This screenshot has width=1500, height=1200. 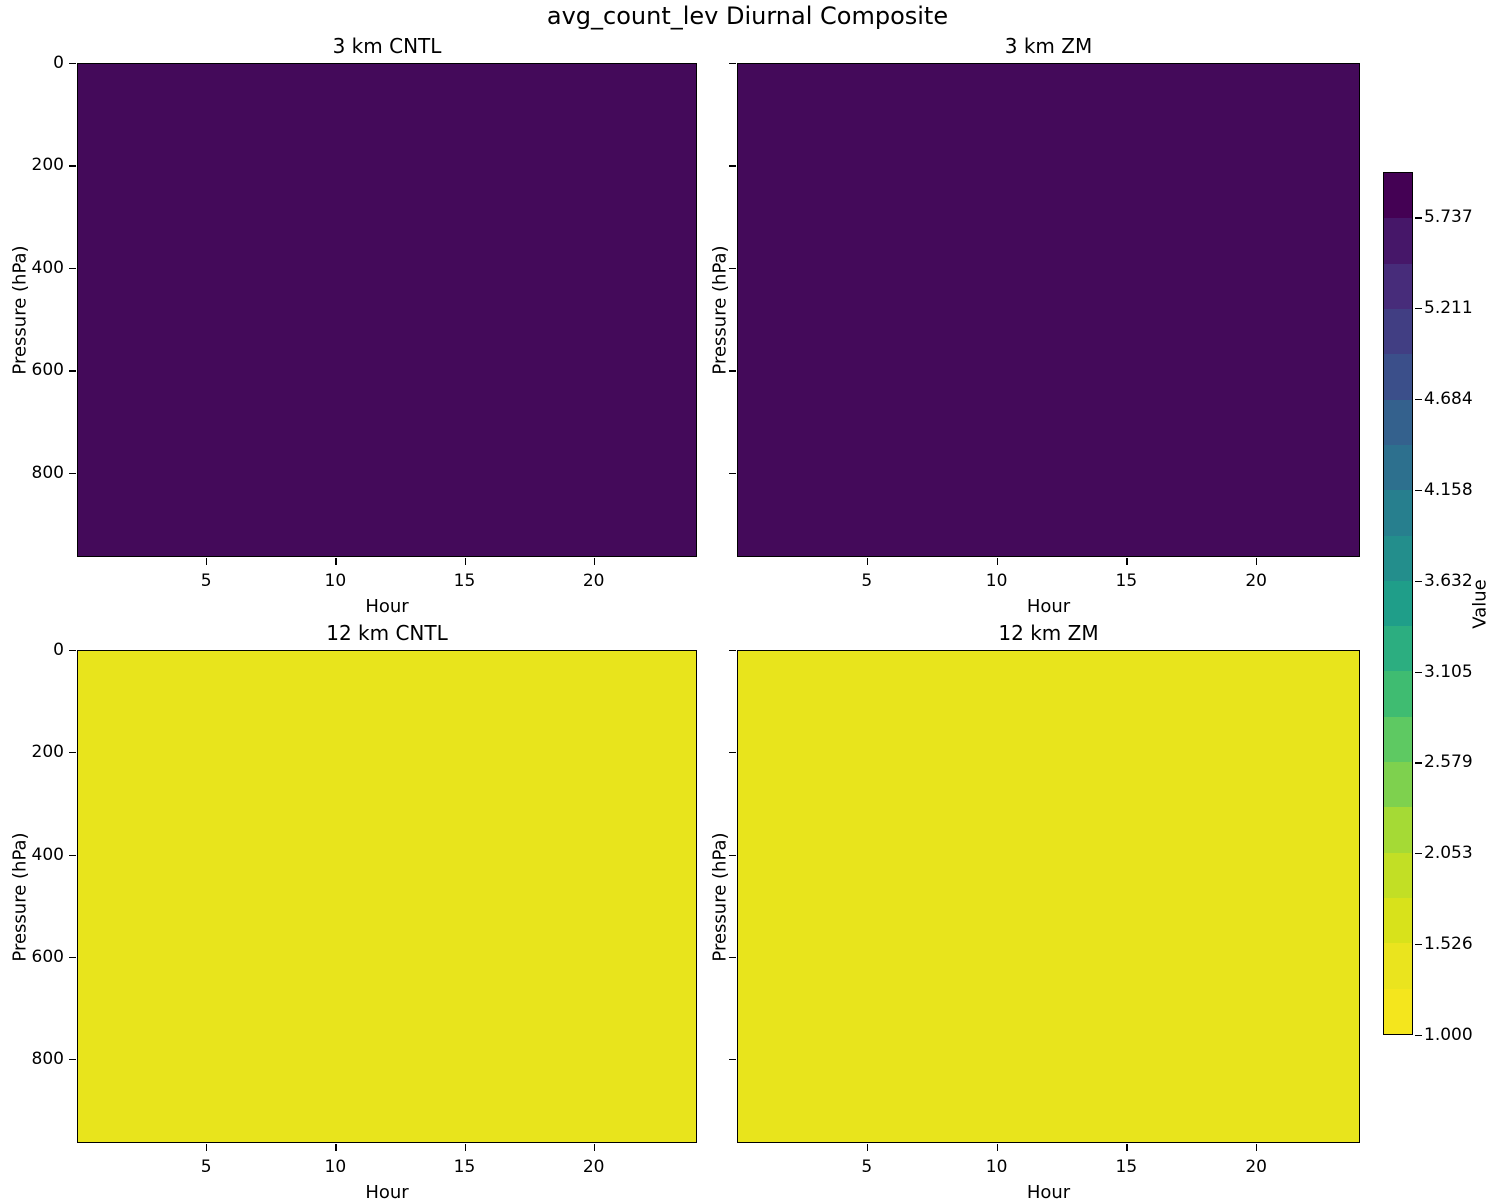 I want to click on colorbar-tick-label: 2.053, so click(x=1448, y=853).